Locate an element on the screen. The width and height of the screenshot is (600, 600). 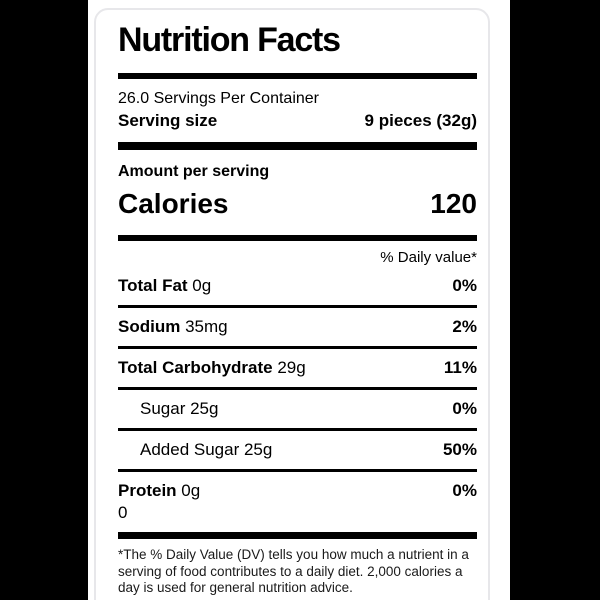
nutrient-row: Sodium 35mg 2% is located at coordinates (297, 328).